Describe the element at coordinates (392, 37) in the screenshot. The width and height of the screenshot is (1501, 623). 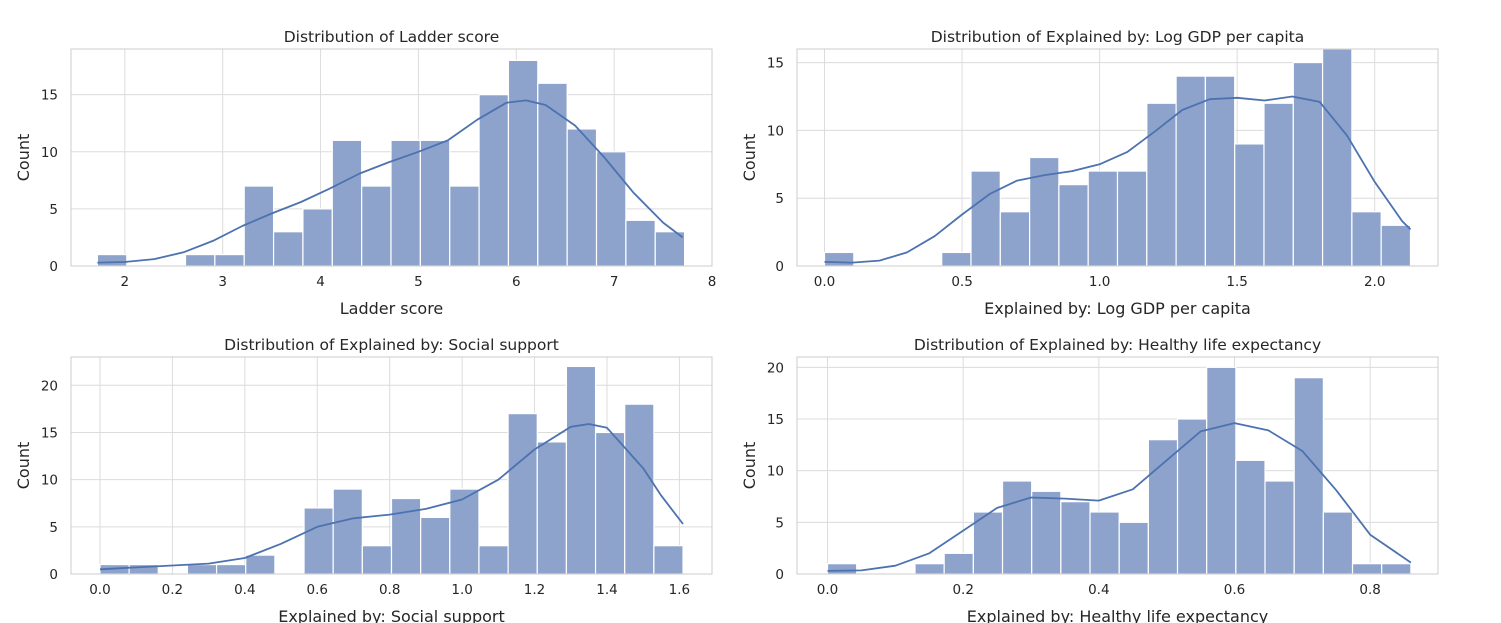
I see `chart-title: Distribution of Ladder score` at that location.